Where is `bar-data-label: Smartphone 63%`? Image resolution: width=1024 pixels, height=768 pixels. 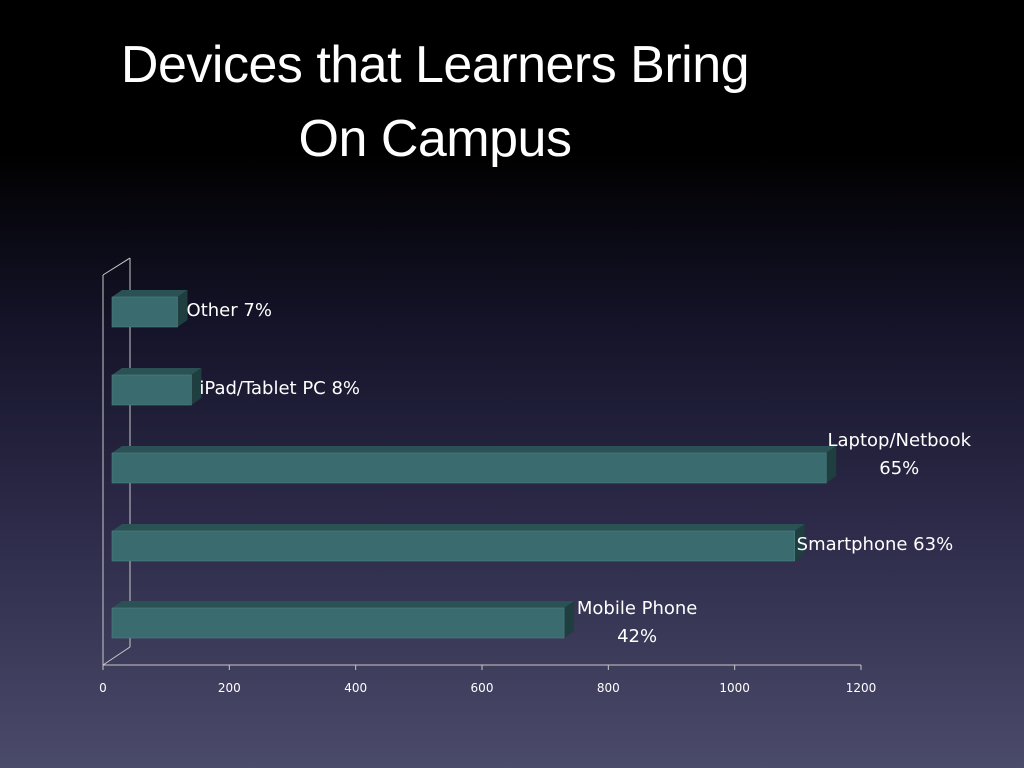
bar-data-label: Smartphone 63% is located at coordinates (875, 544).